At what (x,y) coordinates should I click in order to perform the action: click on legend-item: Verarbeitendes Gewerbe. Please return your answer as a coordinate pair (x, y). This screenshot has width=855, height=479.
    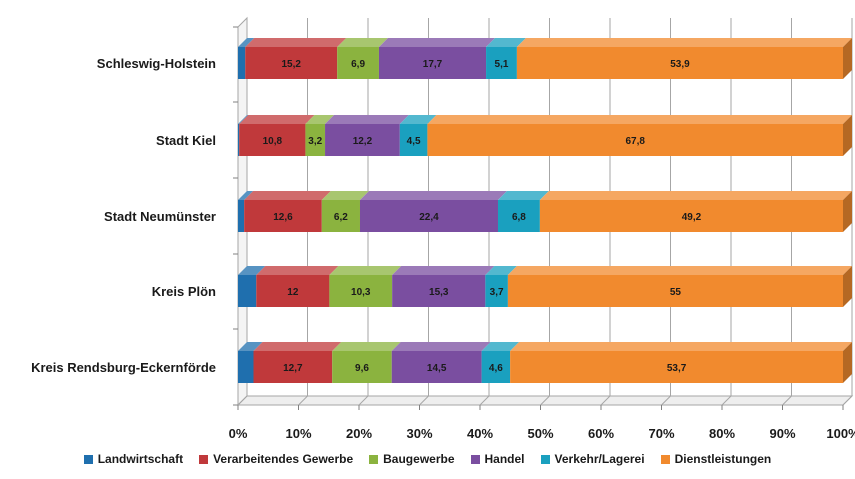
    Looking at the image, I should click on (276, 459).